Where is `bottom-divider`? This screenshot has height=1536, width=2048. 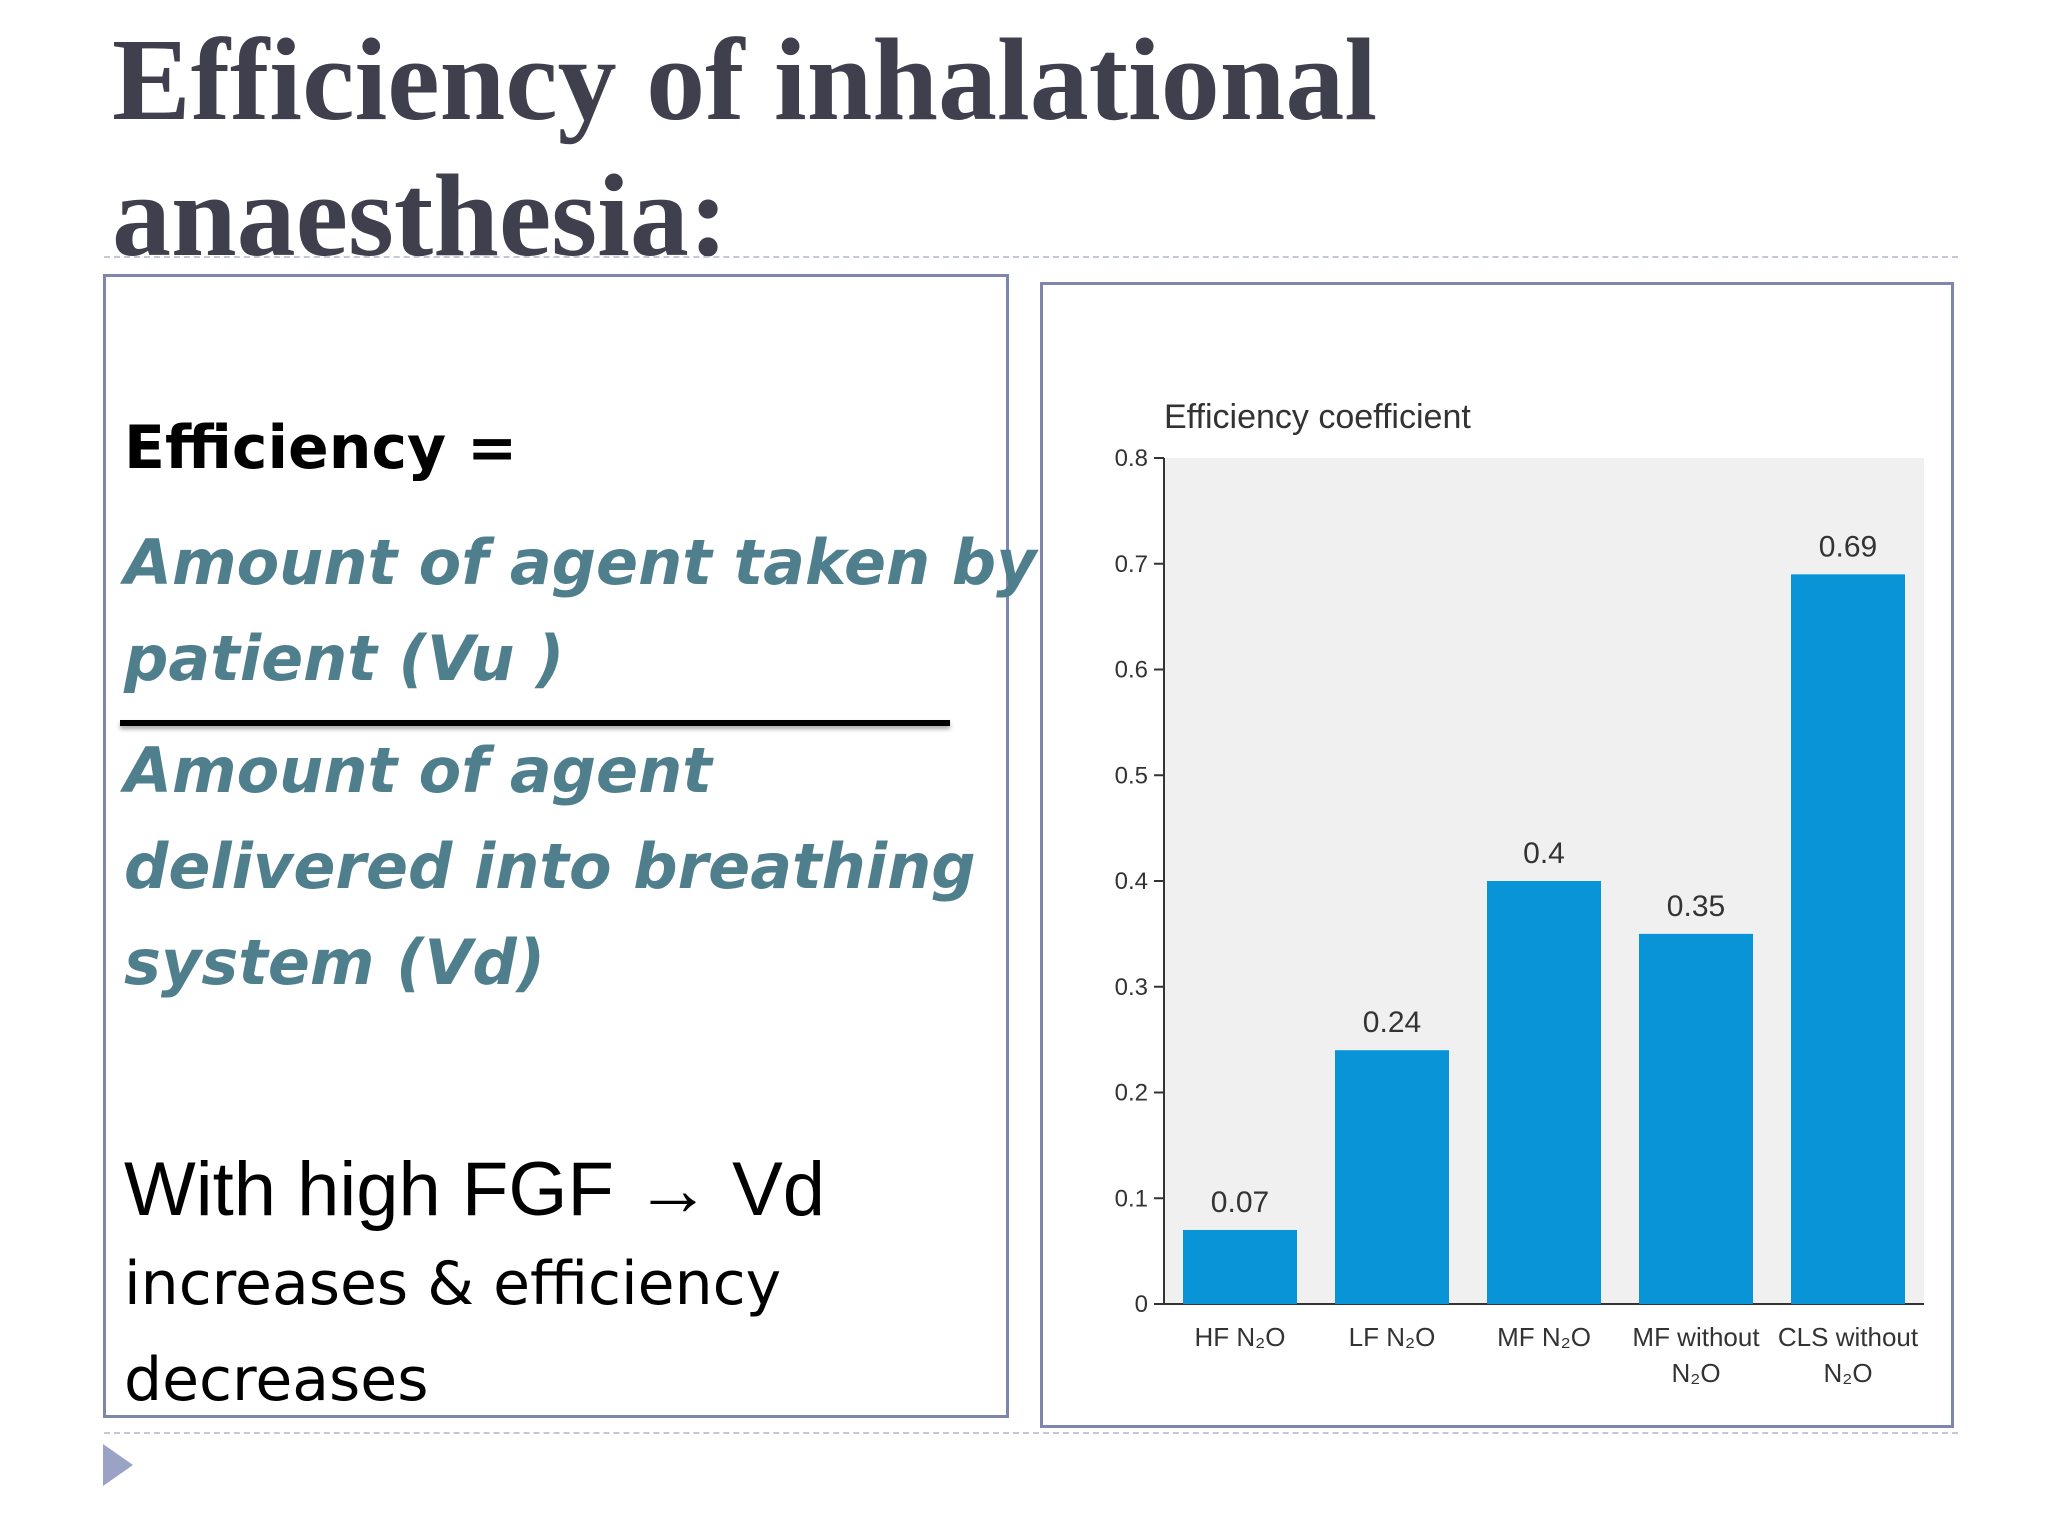 bottom-divider is located at coordinates (1031, 1433).